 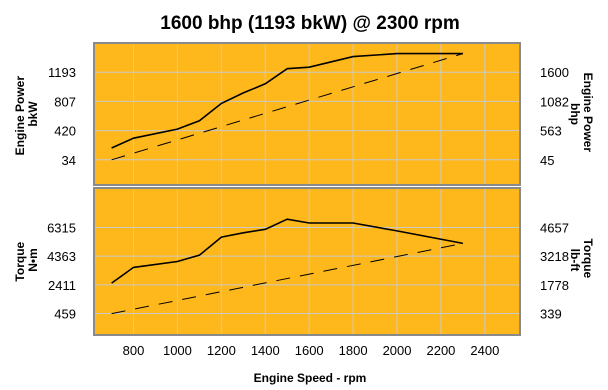 I want to click on power-left-axis-label: Engine Power bkW, so click(x=26, y=114).